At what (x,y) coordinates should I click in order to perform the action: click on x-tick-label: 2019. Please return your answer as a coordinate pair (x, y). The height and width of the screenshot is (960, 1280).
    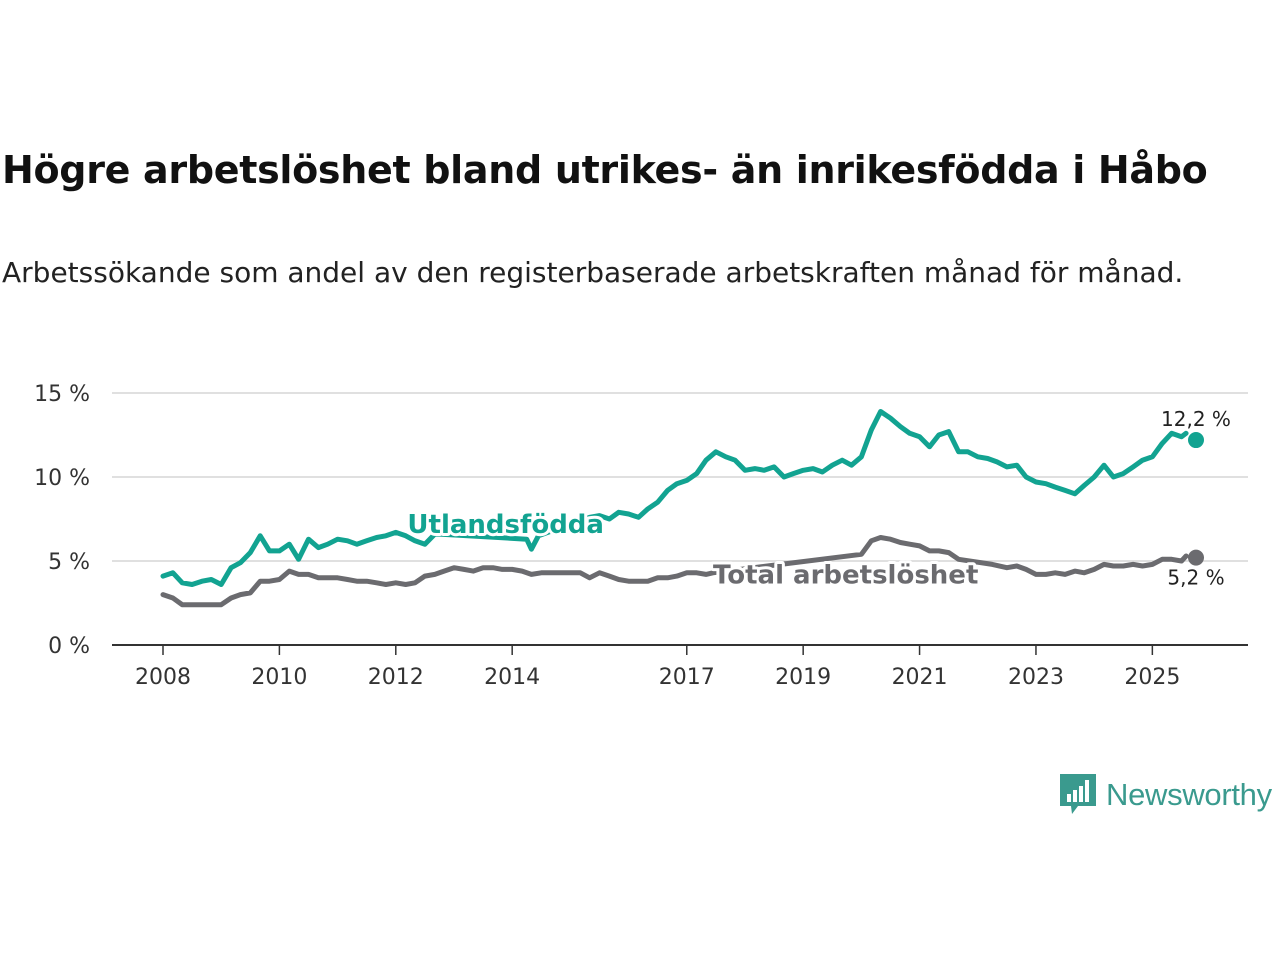
    Looking at the image, I should click on (803, 677).